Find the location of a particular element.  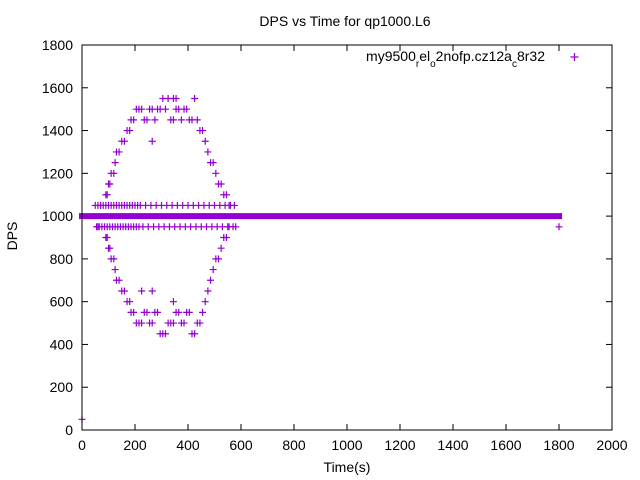

legend-label-part: o is located at coordinates (433, 64).